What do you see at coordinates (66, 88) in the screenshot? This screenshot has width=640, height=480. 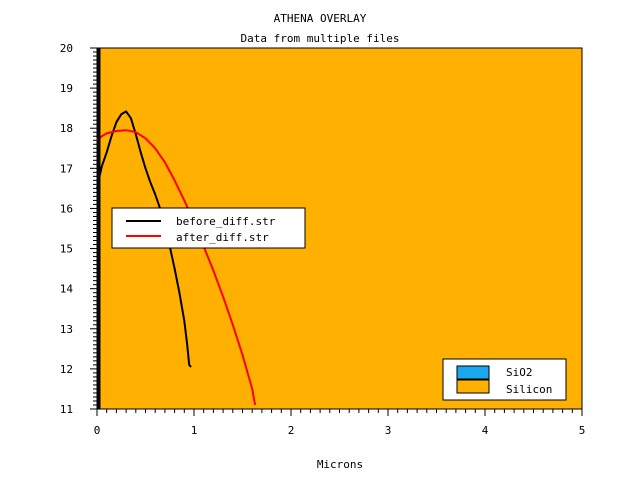 I see `y-tick-label: 19` at bounding box center [66, 88].